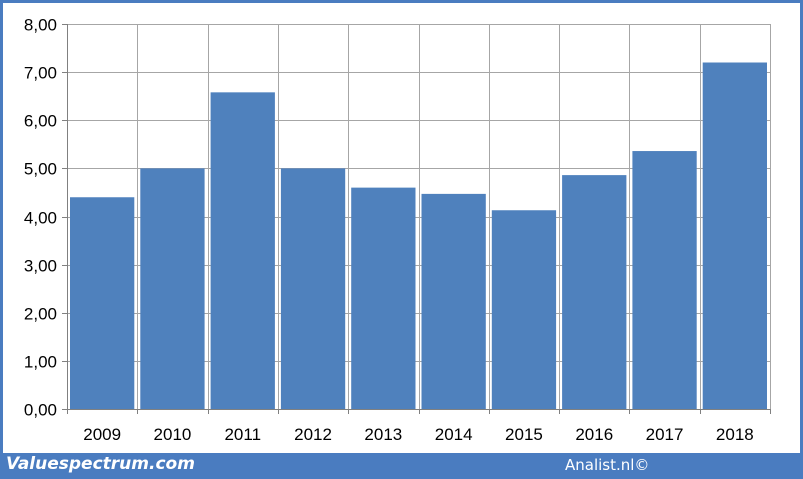 Image resolution: width=803 pixels, height=479 pixels. Describe the element at coordinates (102, 303) in the screenshot. I see `bar-2009` at that location.